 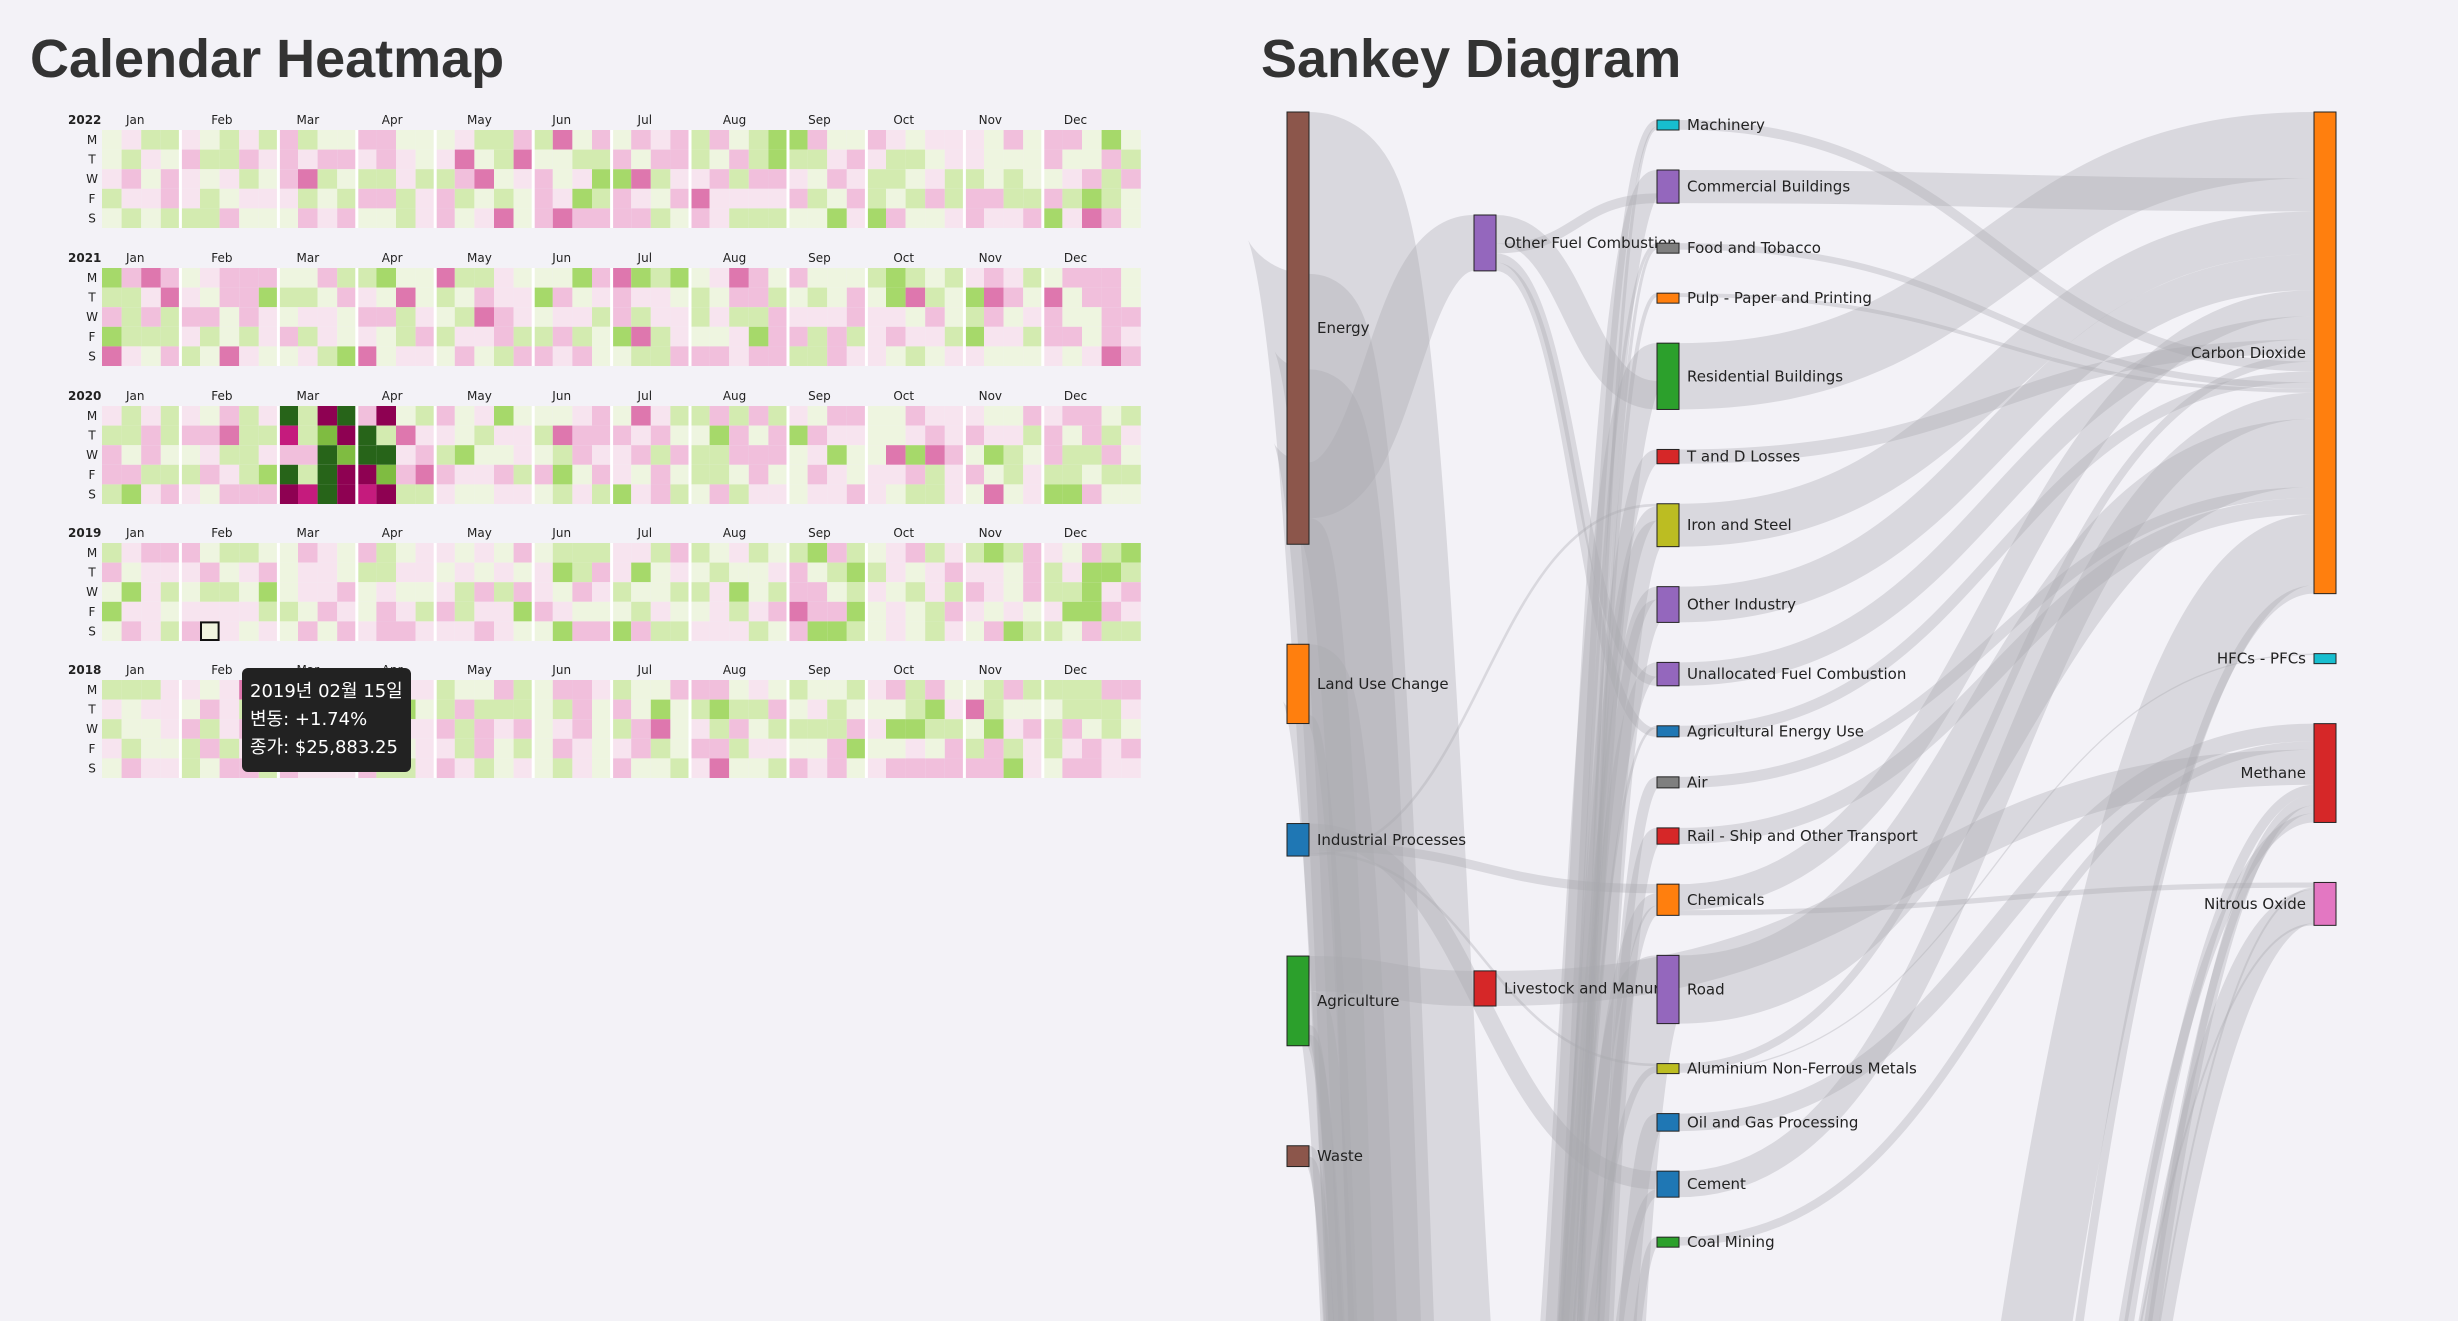 I want to click on month-label: Jun, so click(x=561, y=396).